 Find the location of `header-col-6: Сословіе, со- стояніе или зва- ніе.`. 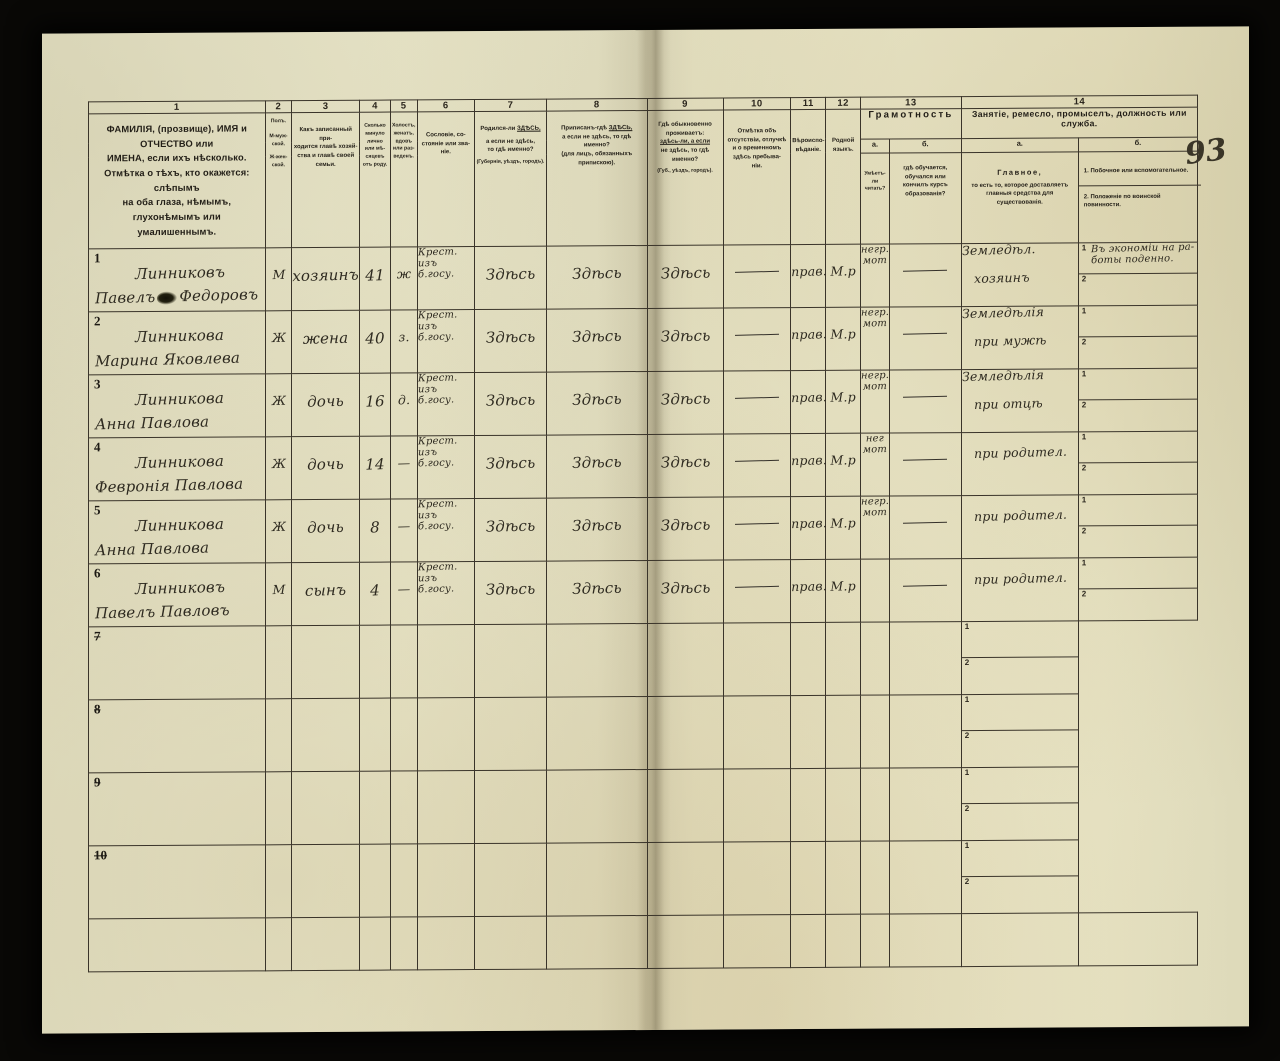

header-col-6: Сословіе, со- стояніе или зва- ніе. is located at coordinates (446, 179).